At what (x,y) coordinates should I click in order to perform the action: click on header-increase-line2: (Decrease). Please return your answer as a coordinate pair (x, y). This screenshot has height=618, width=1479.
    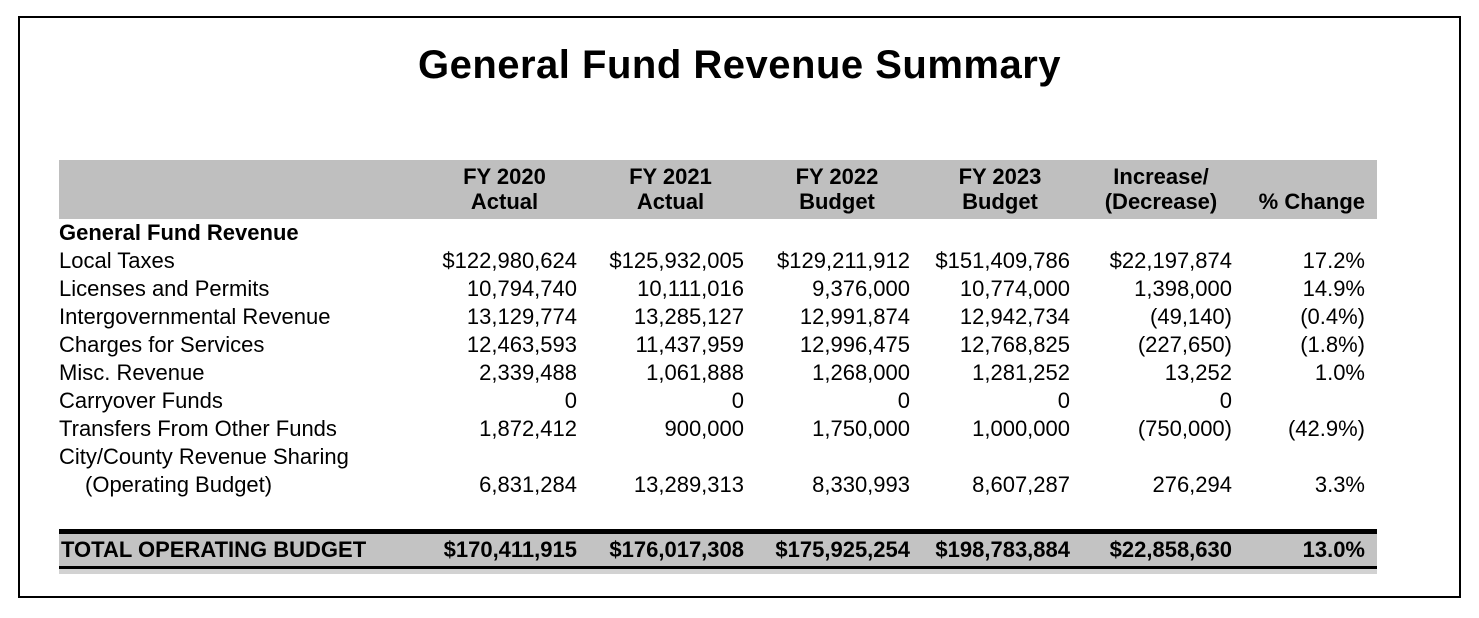
    Looking at the image, I should click on (1161, 201).